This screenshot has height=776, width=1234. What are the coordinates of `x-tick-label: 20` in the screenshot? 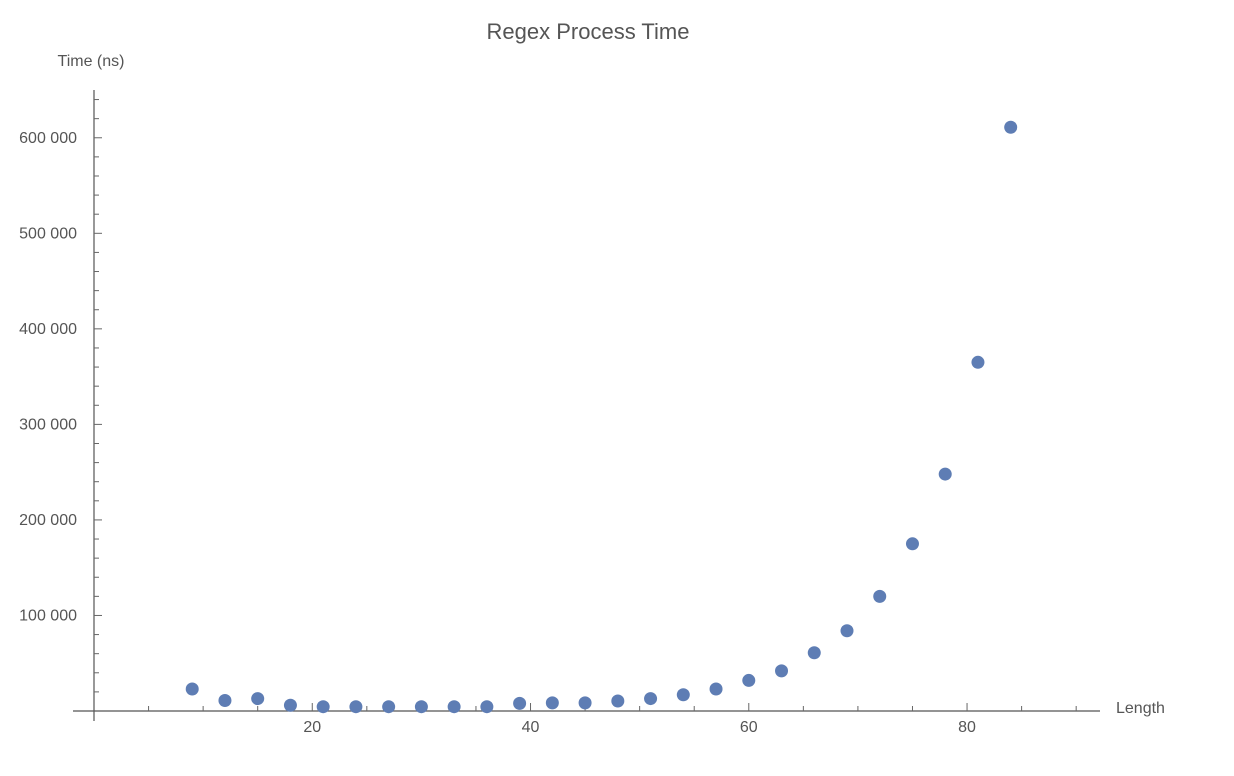 It's located at (312, 727).